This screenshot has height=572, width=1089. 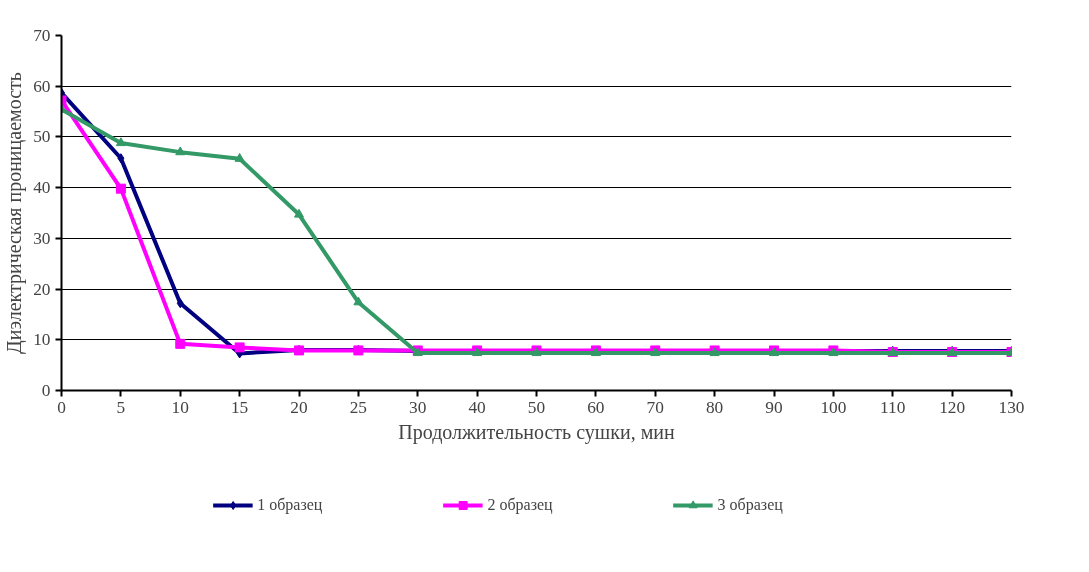 What do you see at coordinates (121, 407) in the screenshot?
I see `x-tick-label: 5` at bounding box center [121, 407].